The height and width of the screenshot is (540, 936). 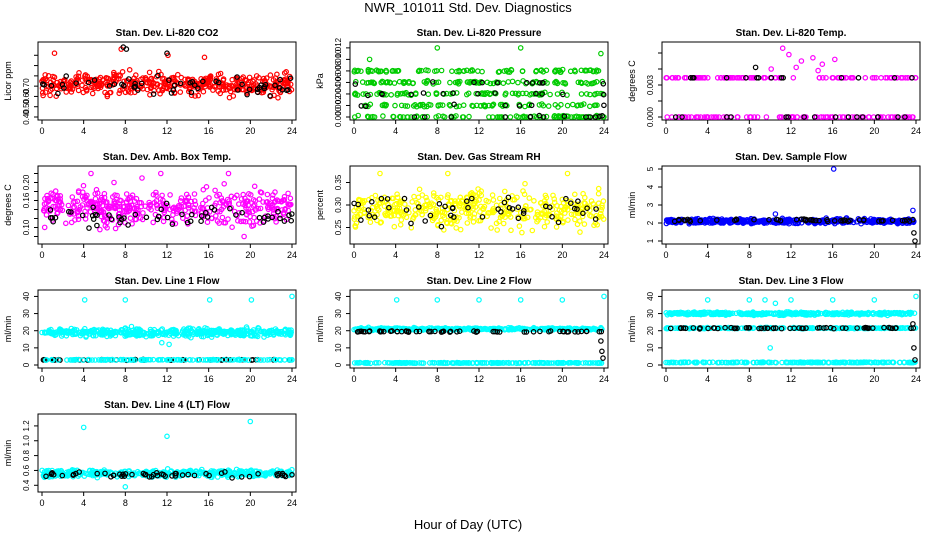 What do you see at coordinates (604, 131) in the screenshot?
I see `x-tick-label: 24` at bounding box center [604, 131].